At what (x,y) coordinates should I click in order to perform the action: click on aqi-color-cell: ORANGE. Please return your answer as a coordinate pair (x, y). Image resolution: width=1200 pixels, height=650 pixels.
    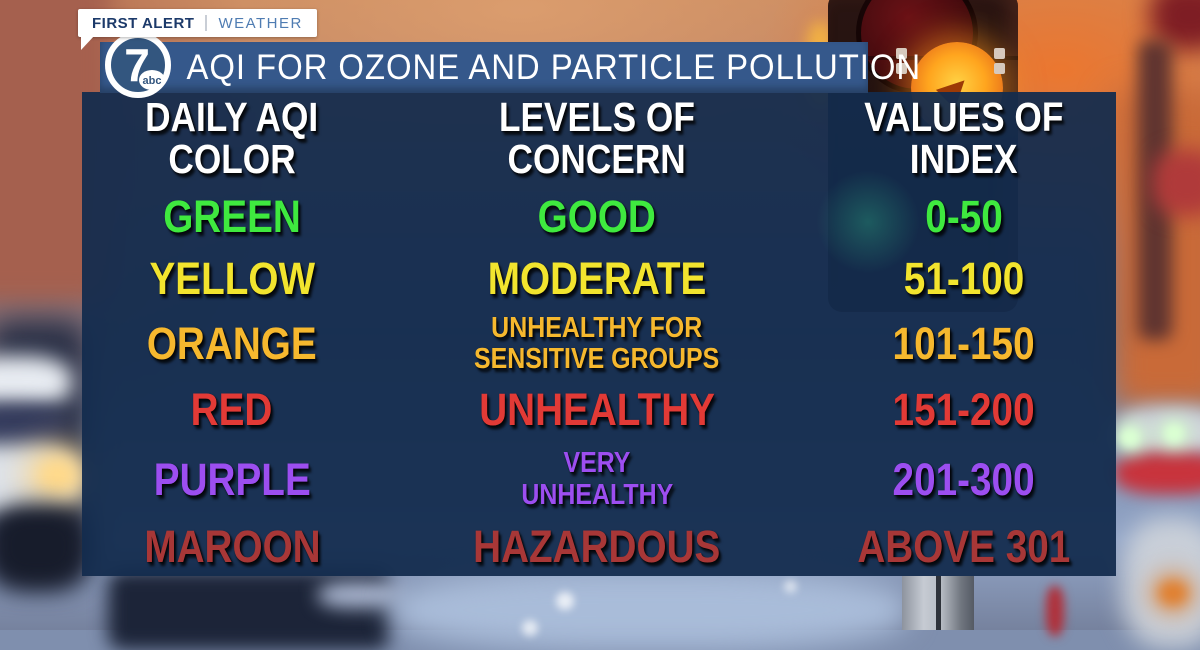
    Looking at the image, I should click on (232, 344).